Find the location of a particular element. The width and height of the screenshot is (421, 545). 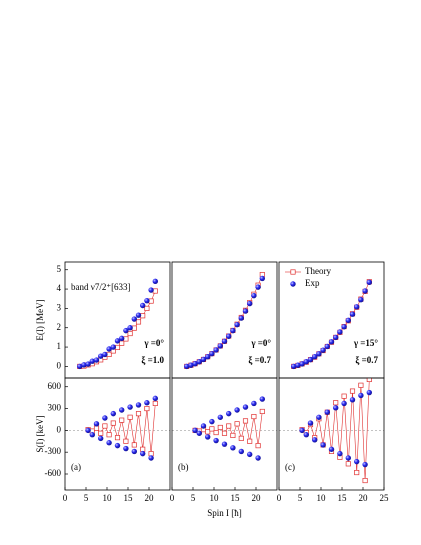

y-tick-label: 0 is located at coordinates (59, 365).